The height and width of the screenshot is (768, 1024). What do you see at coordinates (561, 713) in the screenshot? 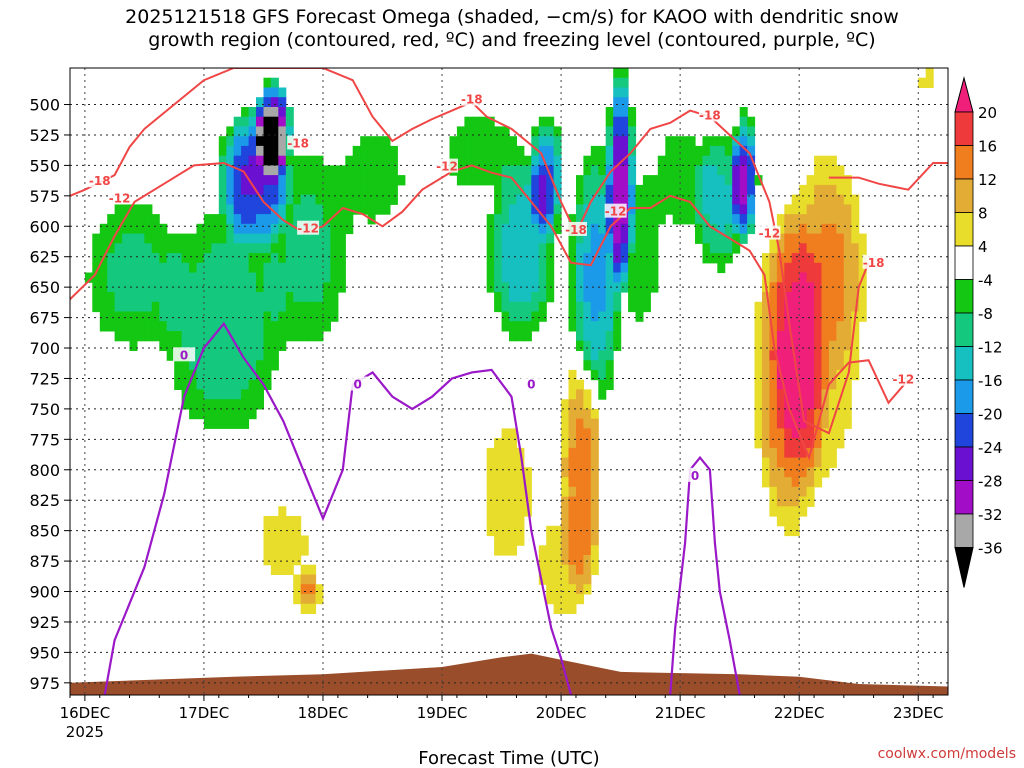
I see `x-tick-label: 20DEC` at bounding box center [561, 713].